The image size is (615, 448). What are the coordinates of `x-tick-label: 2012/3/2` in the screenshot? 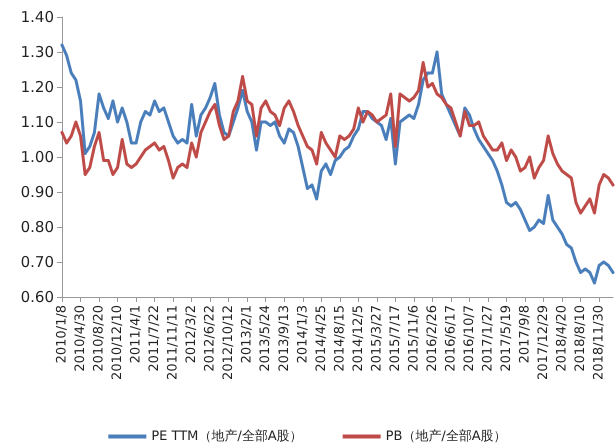 It's located at (192, 334).